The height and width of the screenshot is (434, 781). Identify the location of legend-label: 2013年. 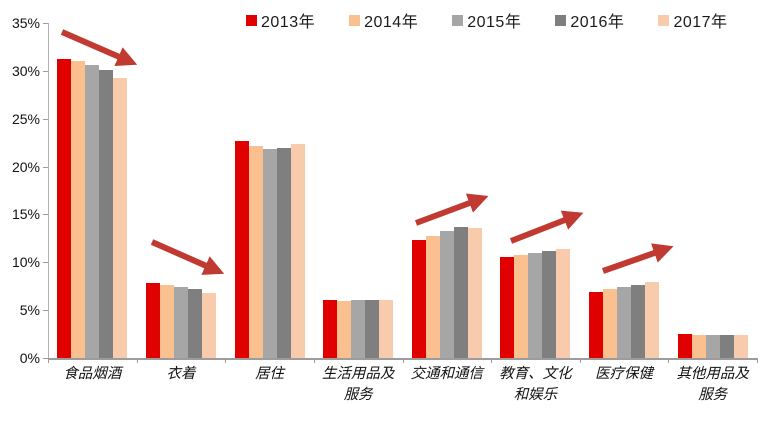
(288, 22).